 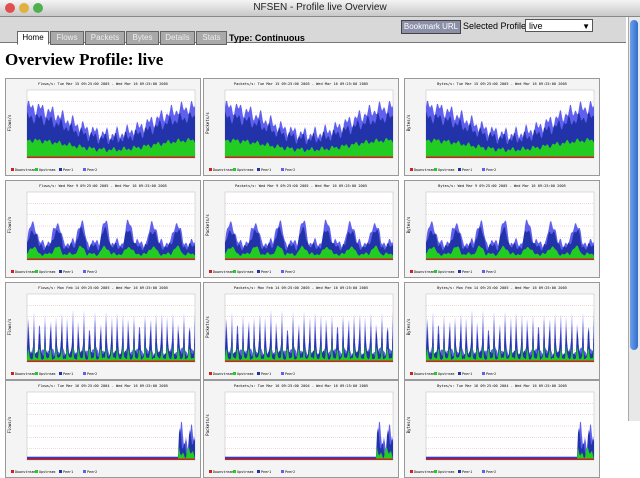 What do you see at coordinates (38, 8) in the screenshot?
I see `zoom-button` at bounding box center [38, 8].